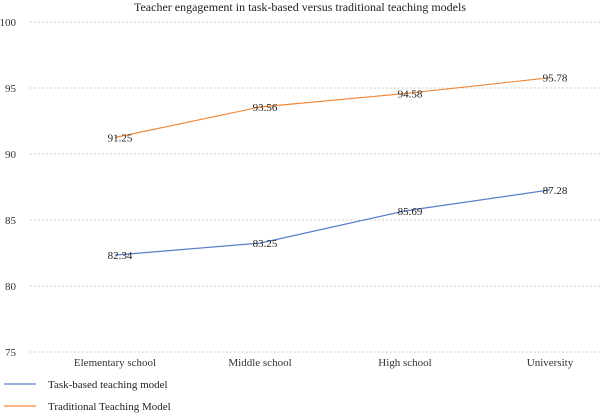 The width and height of the screenshot is (600, 415). What do you see at coordinates (108, 385) in the screenshot?
I see `legend-label: Task-based teaching model` at bounding box center [108, 385].